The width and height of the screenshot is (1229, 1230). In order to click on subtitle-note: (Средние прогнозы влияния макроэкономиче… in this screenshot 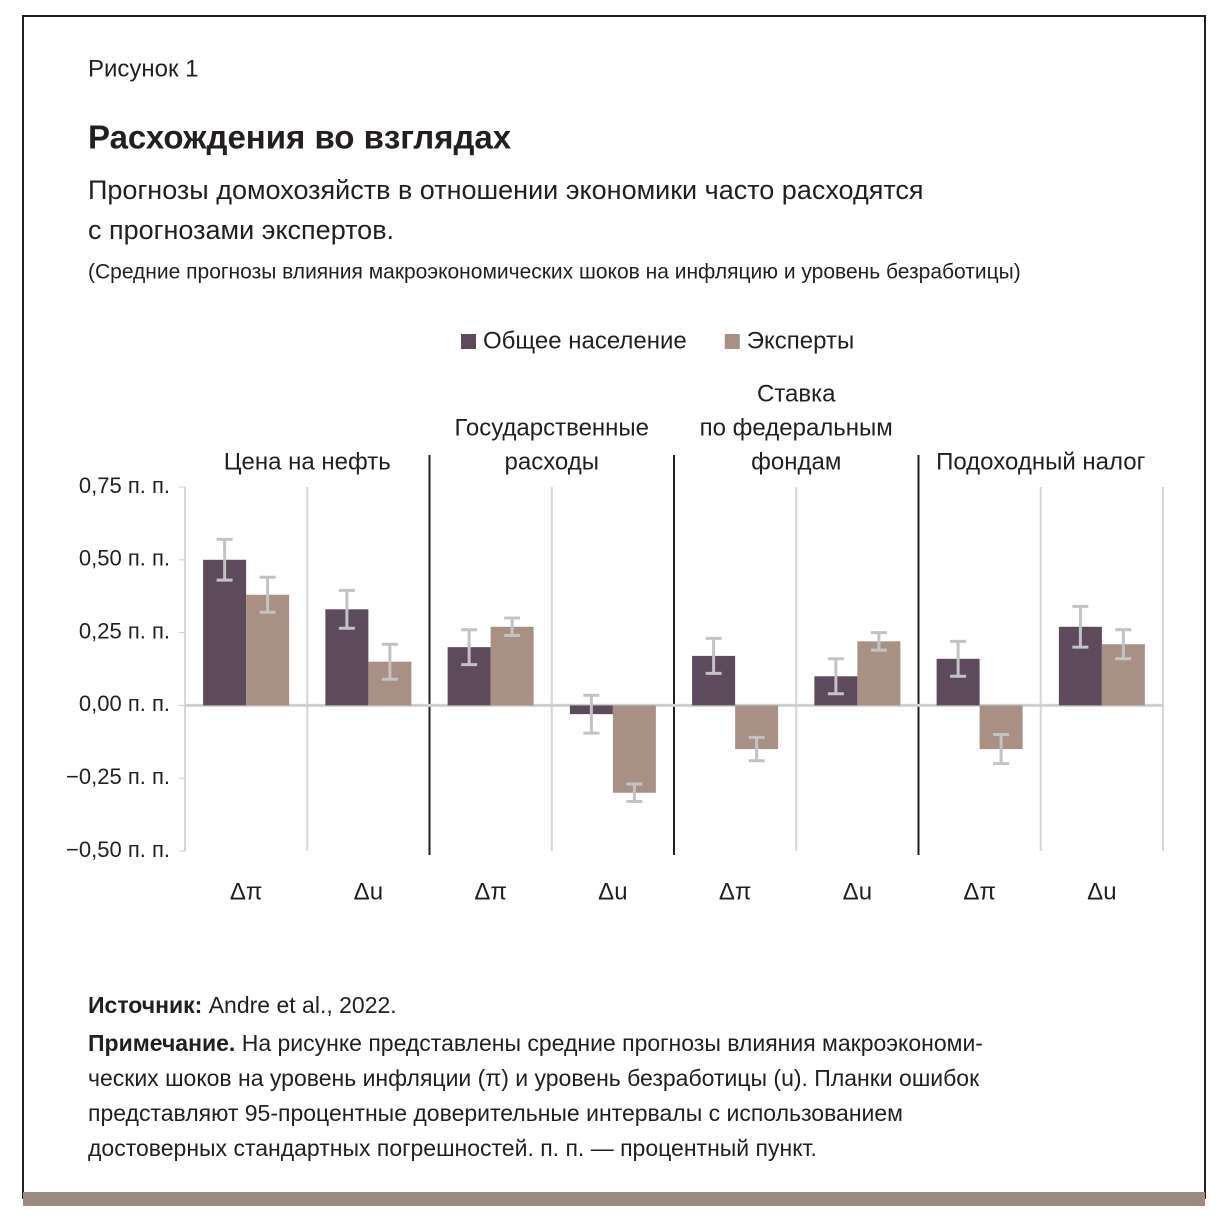, I will do `click(554, 272)`.